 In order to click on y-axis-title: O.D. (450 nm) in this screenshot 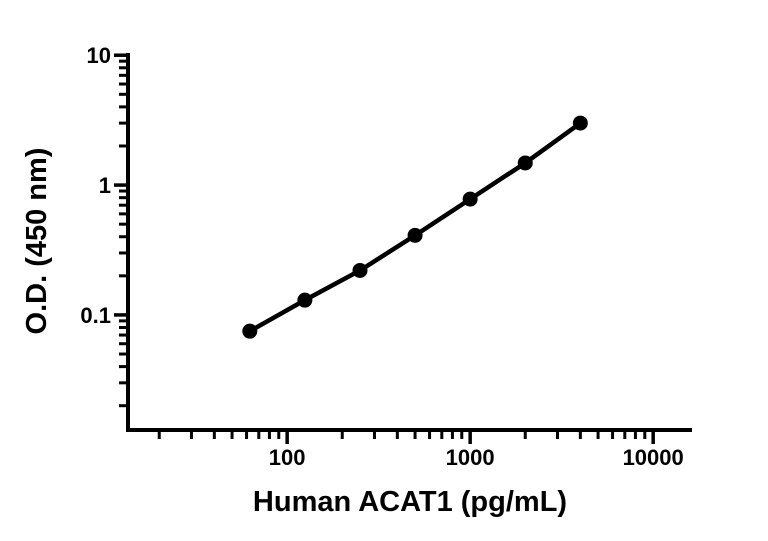, I will do `click(37, 241)`.